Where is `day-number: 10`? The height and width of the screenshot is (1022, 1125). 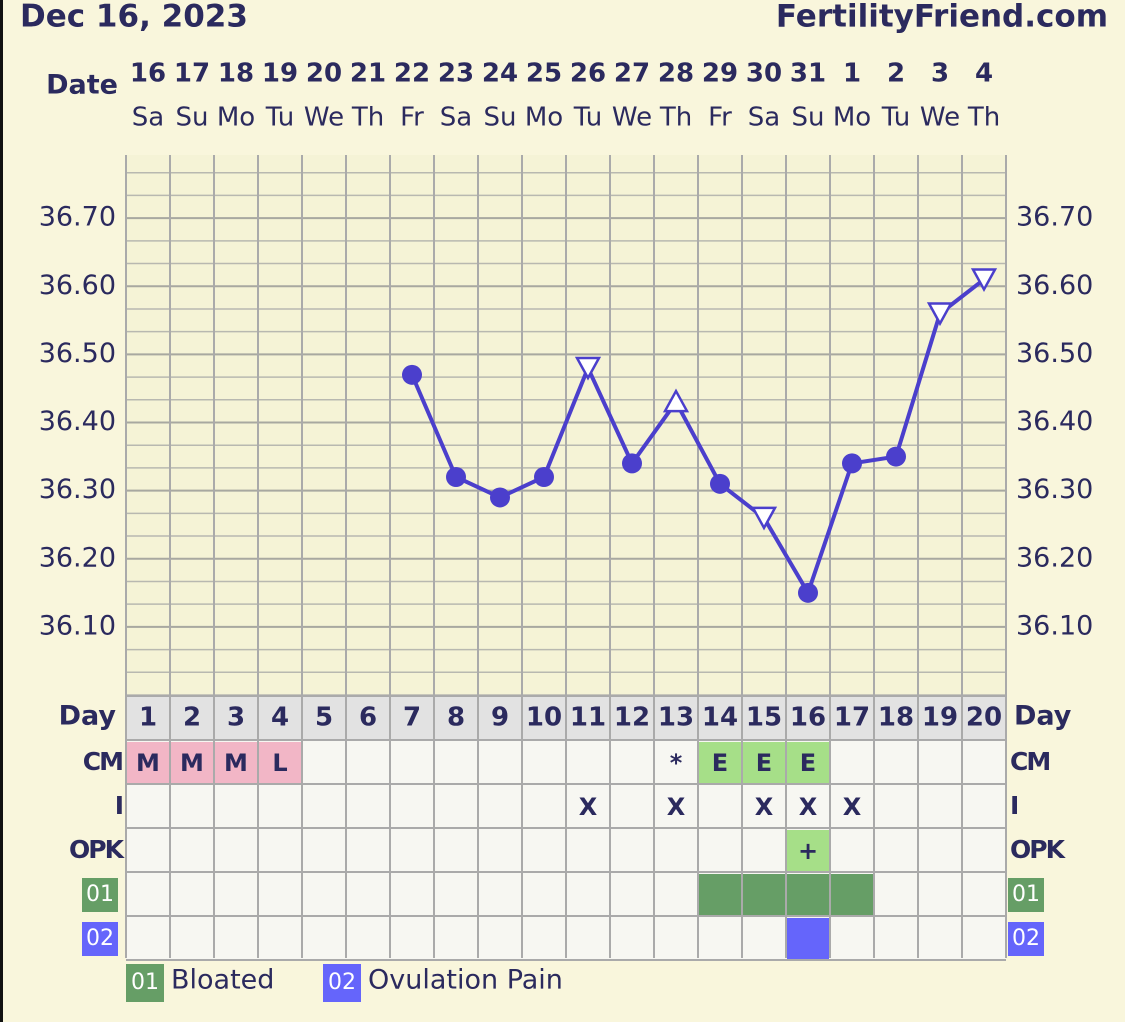 day-number: 10 is located at coordinates (544, 718).